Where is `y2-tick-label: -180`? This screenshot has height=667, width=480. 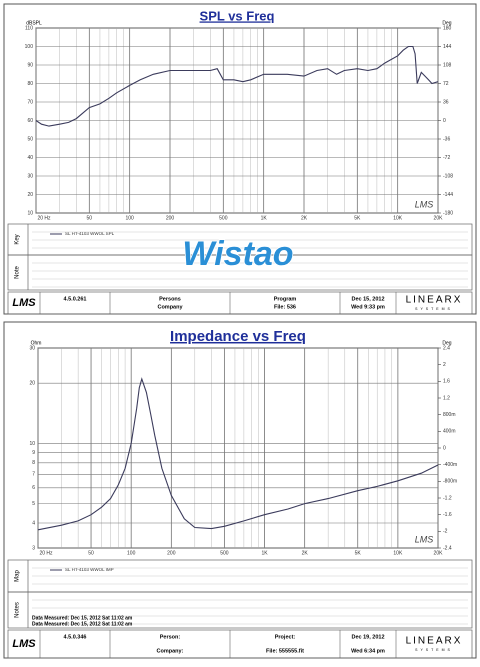 y2-tick-label: -180 is located at coordinates (448, 213).